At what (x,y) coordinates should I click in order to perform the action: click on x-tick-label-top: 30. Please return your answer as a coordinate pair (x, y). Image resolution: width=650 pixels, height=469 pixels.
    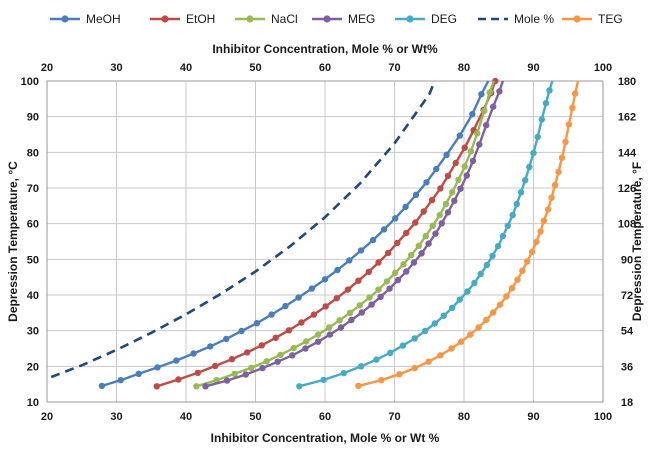
    Looking at the image, I should click on (116, 68).